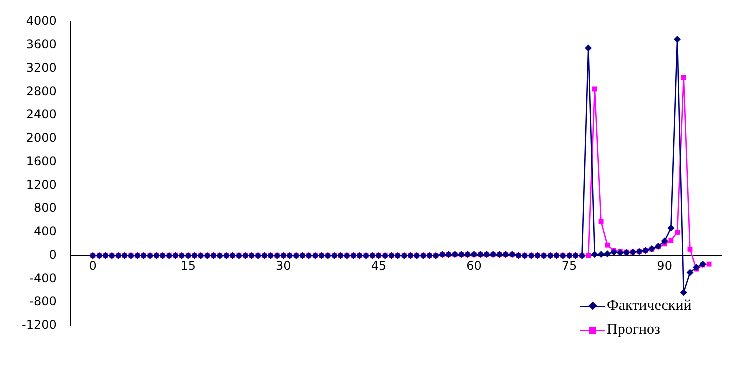  What do you see at coordinates (570, 266) in the screenshot?
I see `x-tick-label: 75` at bounding box center [570, 266].